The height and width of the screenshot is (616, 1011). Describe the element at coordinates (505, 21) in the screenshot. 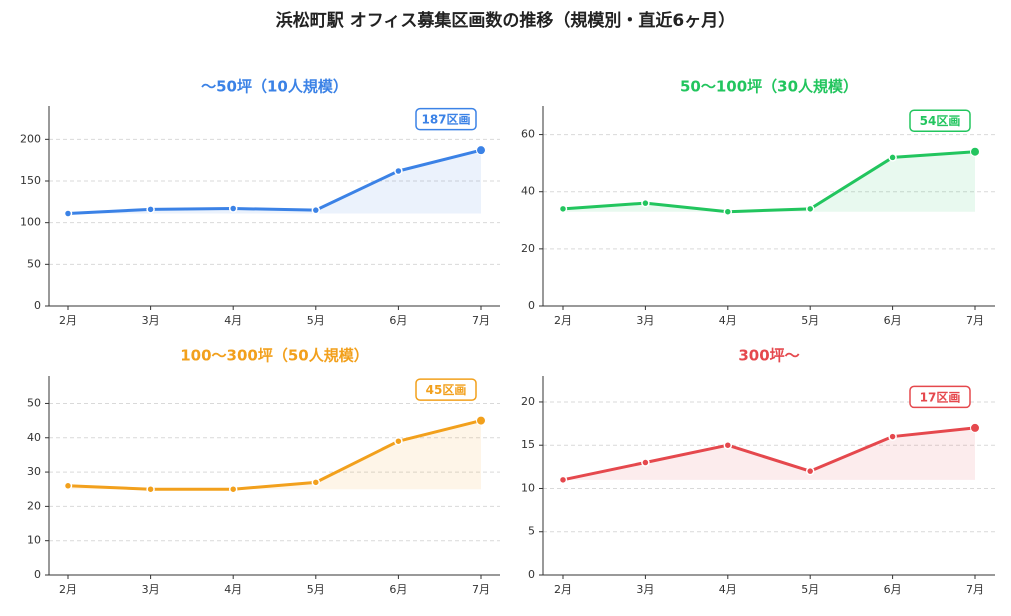

I see `main-title: 浜松町駅 オフィス募集区画数の推移（規模別・直近6ヶ月）` at that location.